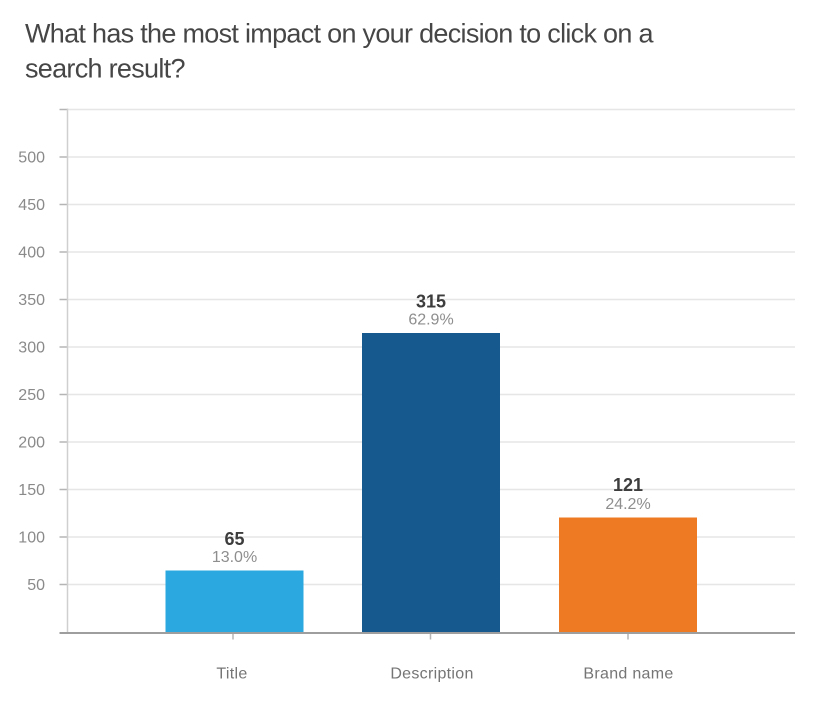 This screenshot has width=817, height=701. Describe the element at coordinates (31, 490) in the screenshot. I see `svg-text: 150` at that location.